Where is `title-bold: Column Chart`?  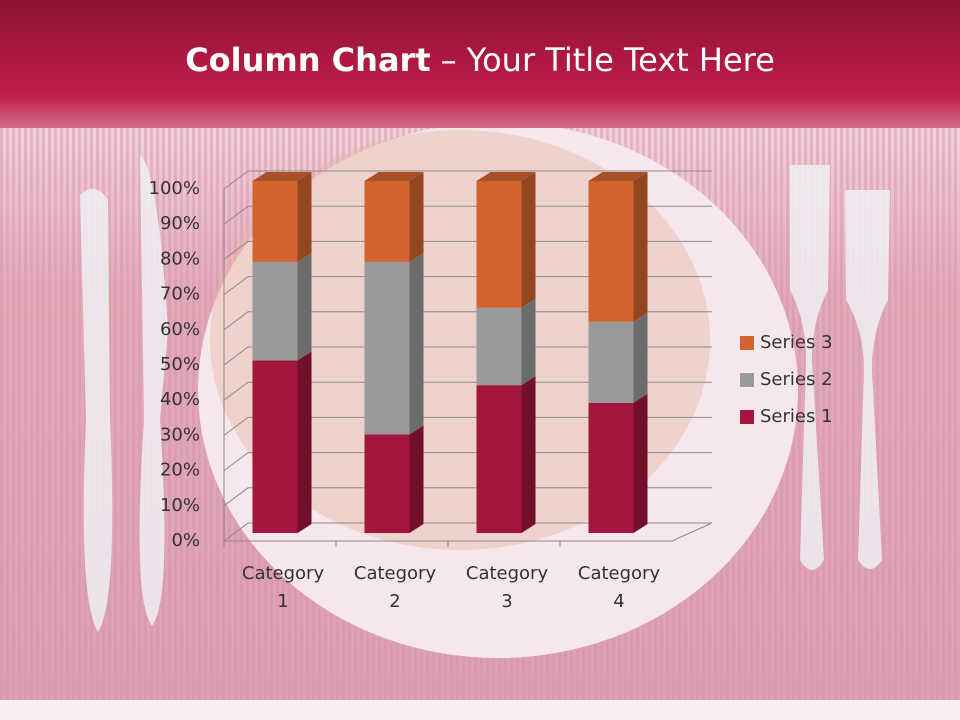 title-bold: Column Chart is located at coordinates (307, 60).